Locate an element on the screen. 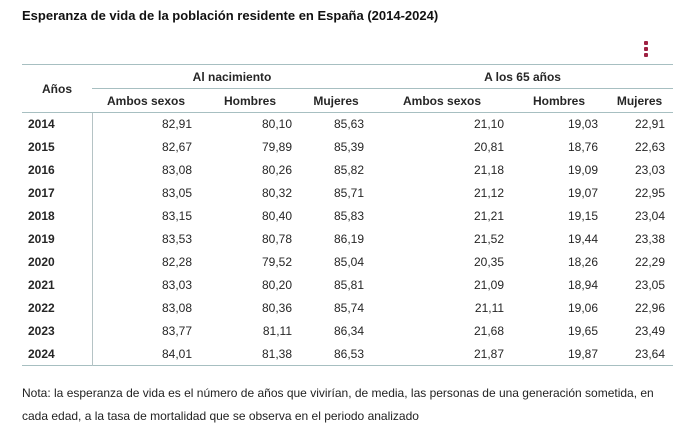 This screenshot has width=686, height=431. value-cell: 19,09 is located at coordinates (583, 170).